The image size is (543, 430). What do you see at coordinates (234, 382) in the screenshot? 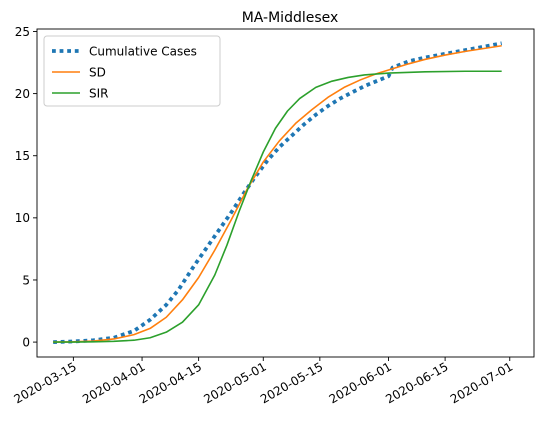
I see `x-tick-label: 2020-05-01` at bounding box center [234, 382].